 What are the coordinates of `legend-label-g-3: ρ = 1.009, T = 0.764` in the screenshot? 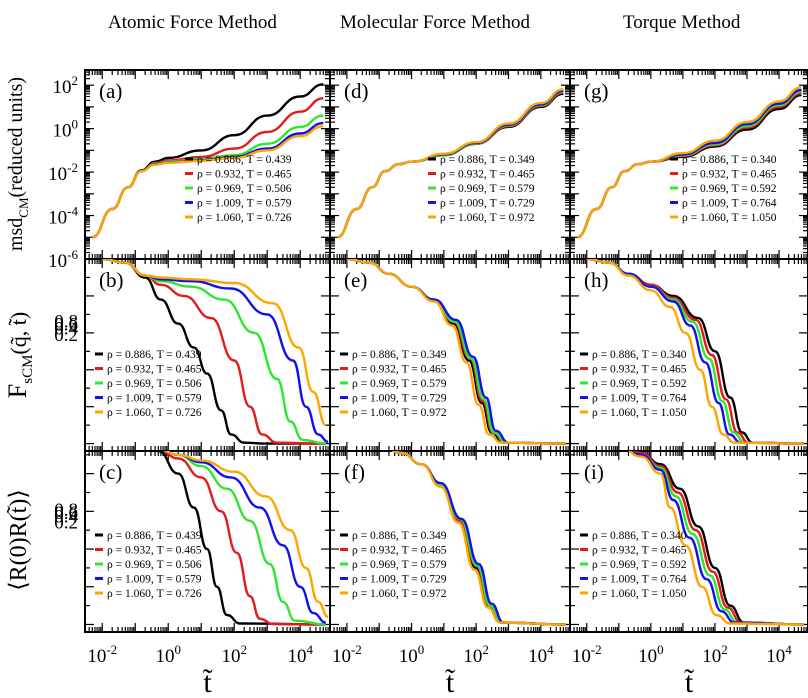 It's located at (729, 204).